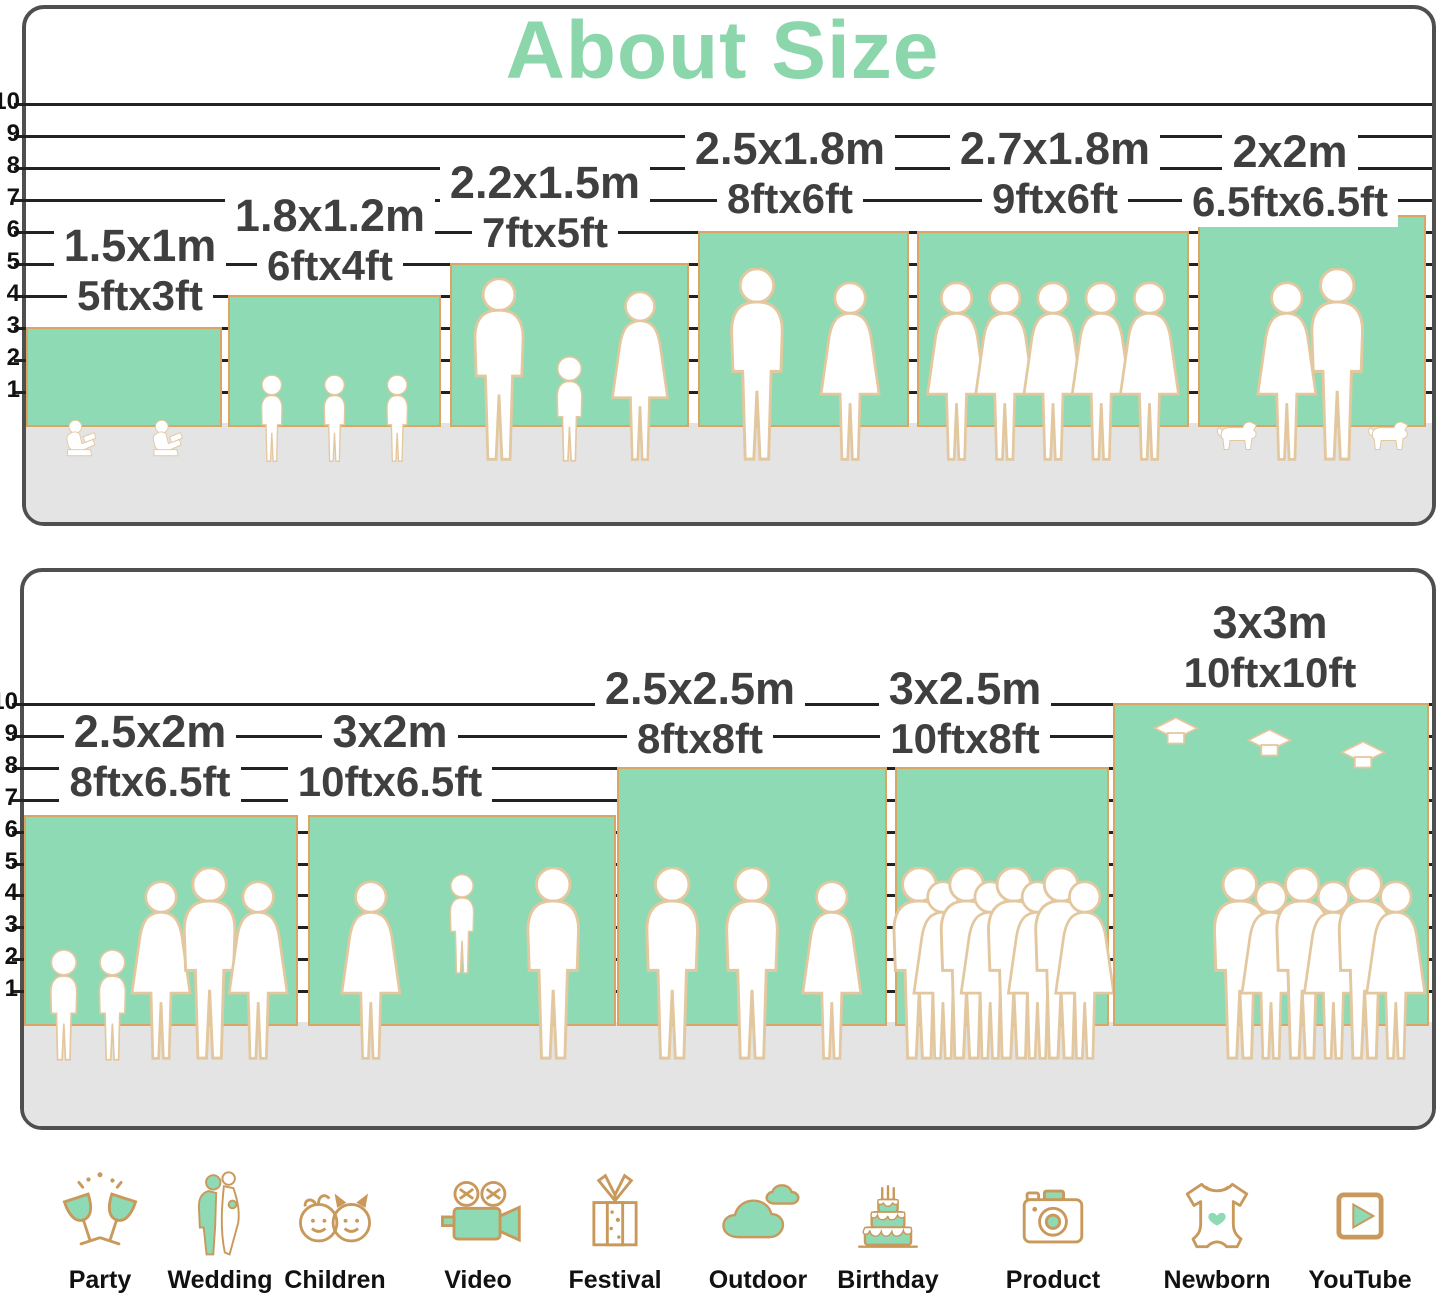 This screenshot has width=1445, height=1314. I want to click on category-newborn: Newborn, so click(1217, 1231).